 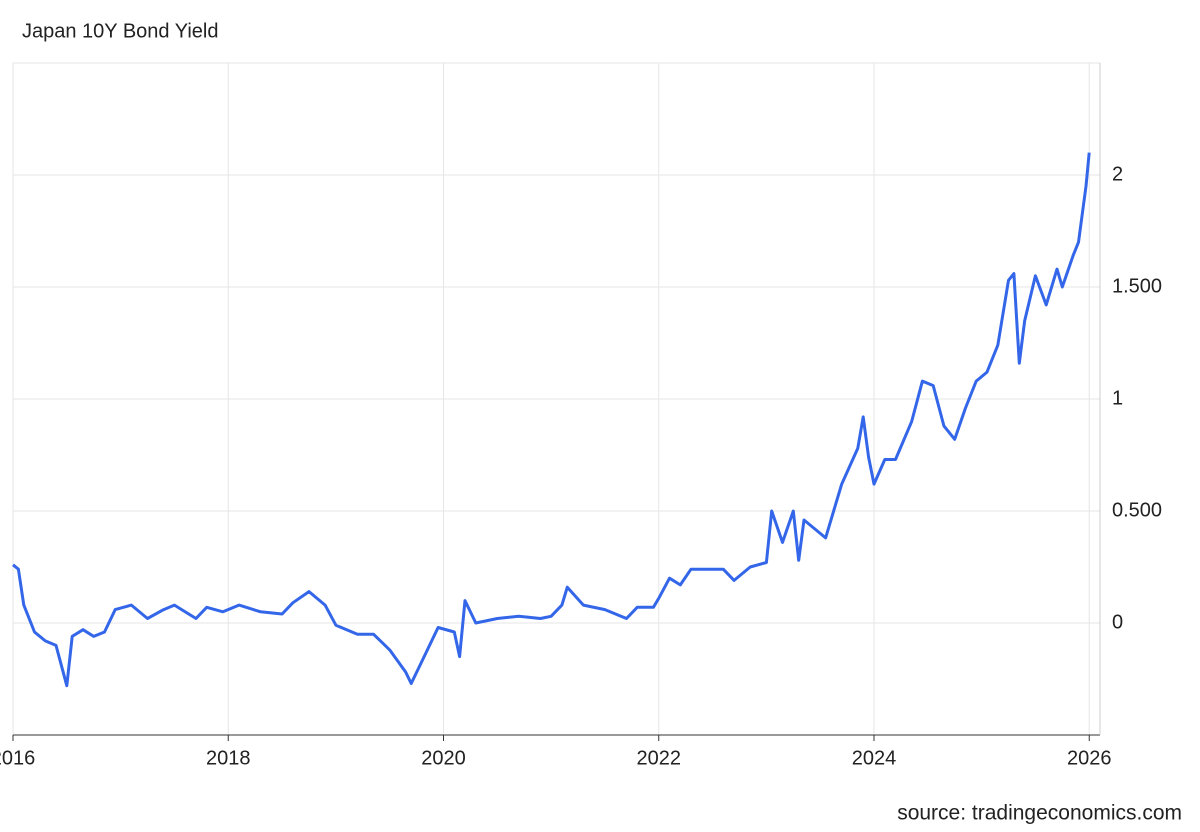 I want to click on y-tick-label: 0, so click(x=1117, y=622).